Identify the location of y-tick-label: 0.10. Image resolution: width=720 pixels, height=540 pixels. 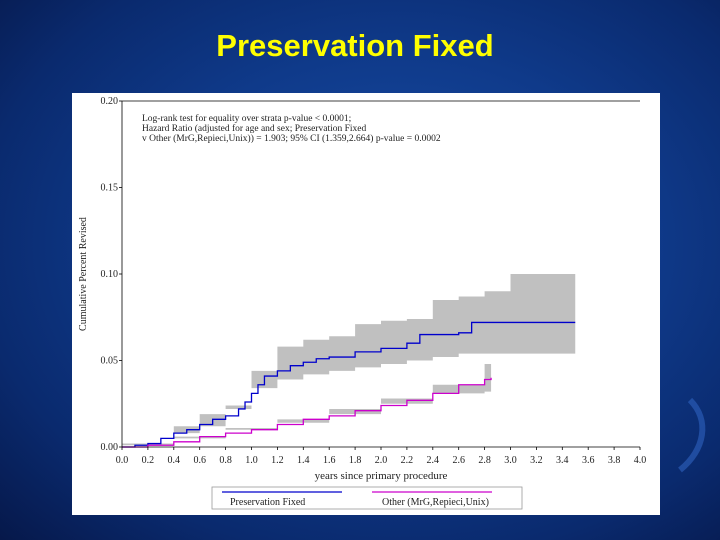
(110, 274).